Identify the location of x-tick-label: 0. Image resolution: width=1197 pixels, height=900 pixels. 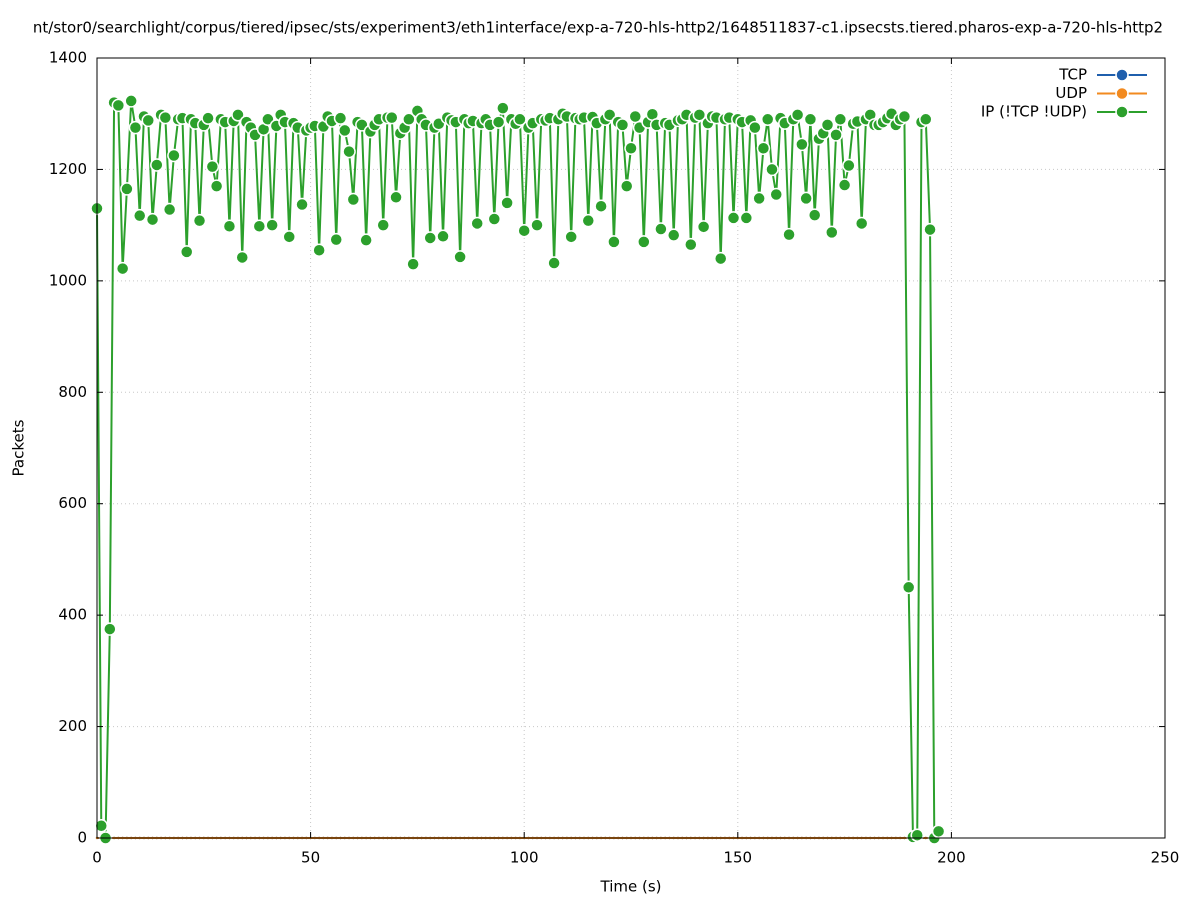
(97, 858).